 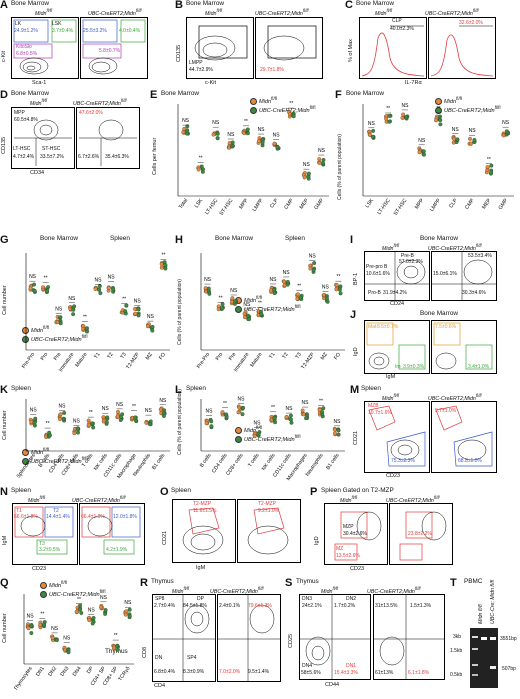 What do you see at coordinates (110, 356) in the screenshot?
I see `category-label: T2` at bounding box center [110, 356].